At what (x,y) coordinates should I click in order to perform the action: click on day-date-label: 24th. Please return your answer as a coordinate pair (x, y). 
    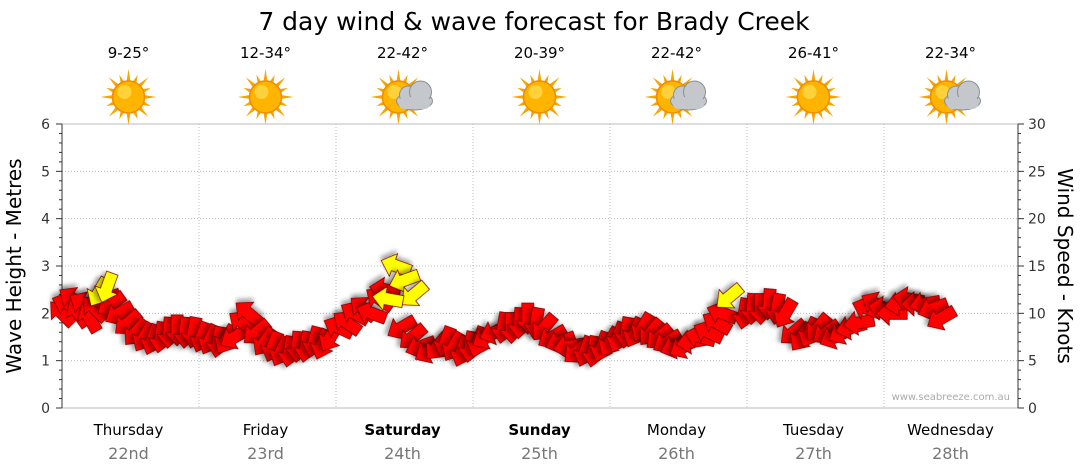
    Looking at the image, I should click on (402, 453).